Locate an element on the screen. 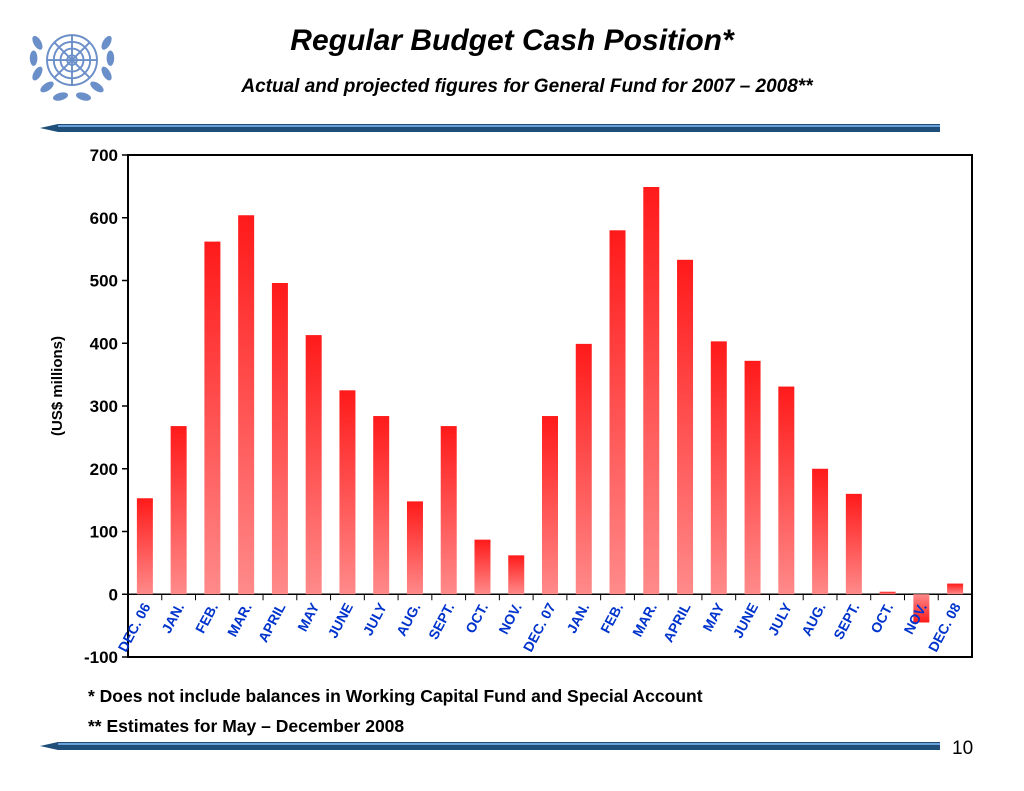 Image resolution: width=1024 pixels, height=791 pixels. y-tick-label: 100 is located at coordinates (104, 532).